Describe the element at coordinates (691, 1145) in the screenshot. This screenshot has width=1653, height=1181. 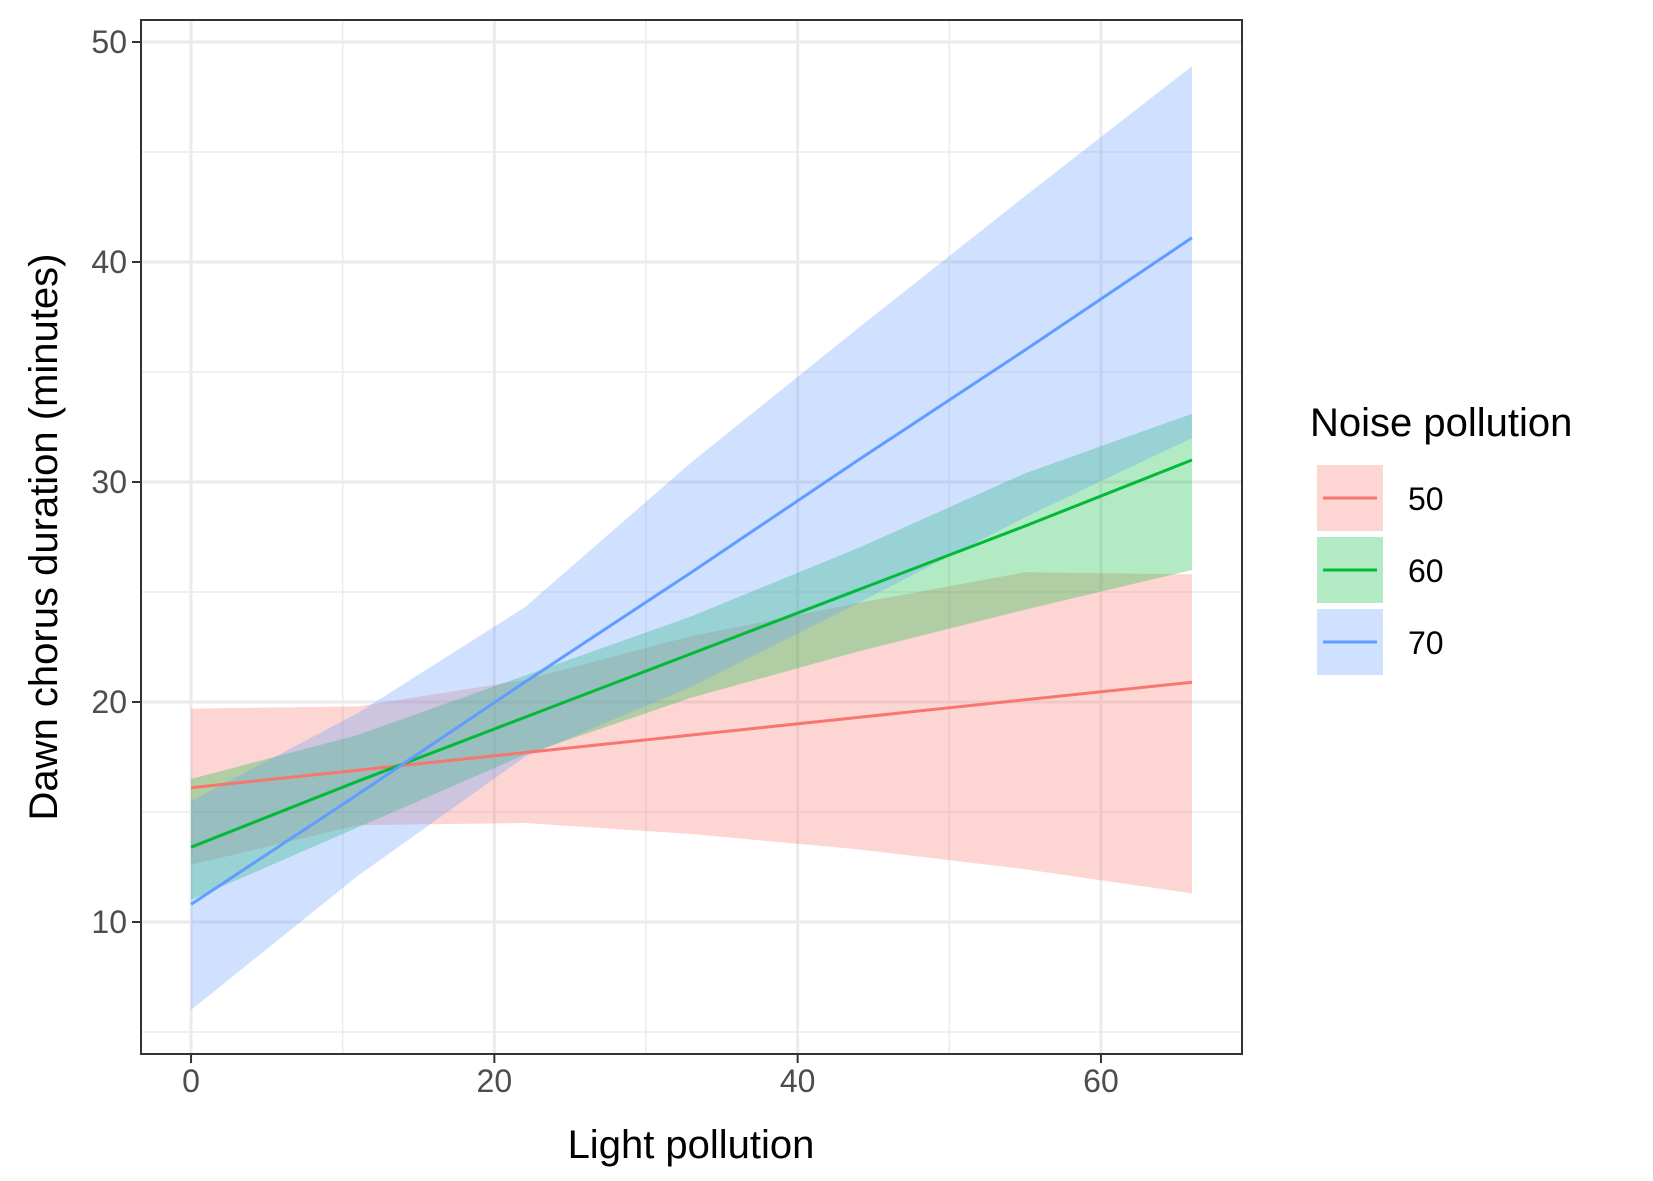
I see `x-axis-title: Light pollution` at that location.